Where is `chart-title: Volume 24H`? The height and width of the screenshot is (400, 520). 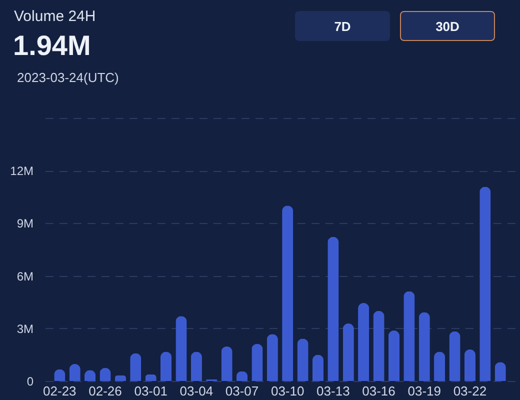 chart-title: Volume 24H is located at coordinates (55, 16).